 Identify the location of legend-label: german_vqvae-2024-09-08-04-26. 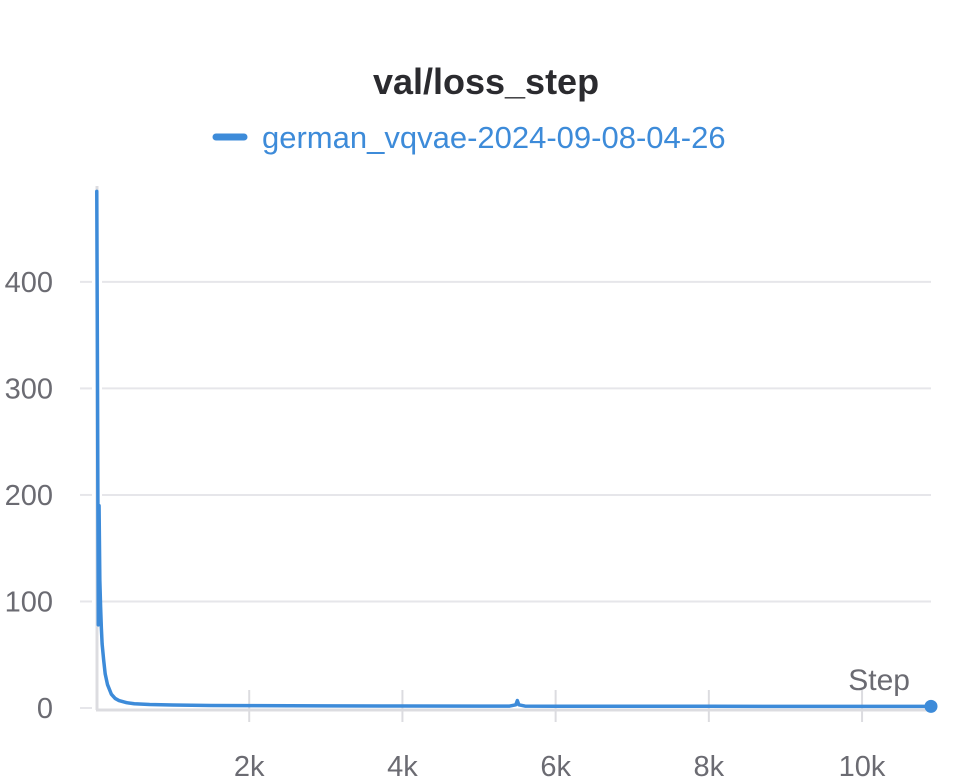
(494, 137).